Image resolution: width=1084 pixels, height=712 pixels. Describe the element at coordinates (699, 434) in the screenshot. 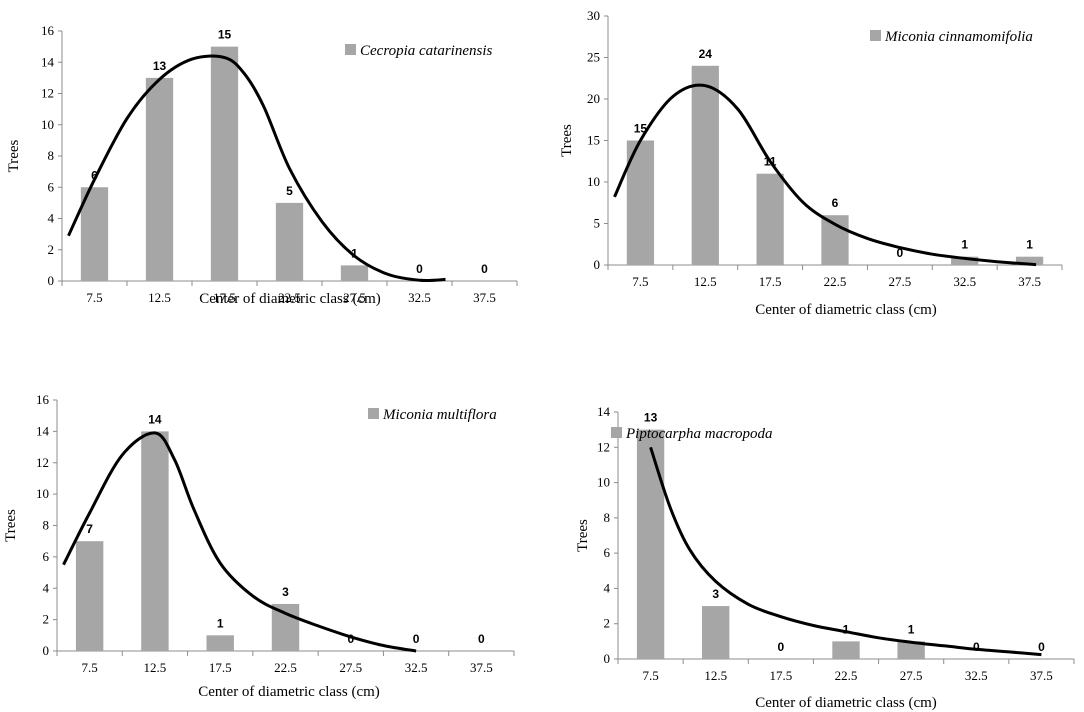

I see `legend-label: Piptocarpha macropoda` at that location.